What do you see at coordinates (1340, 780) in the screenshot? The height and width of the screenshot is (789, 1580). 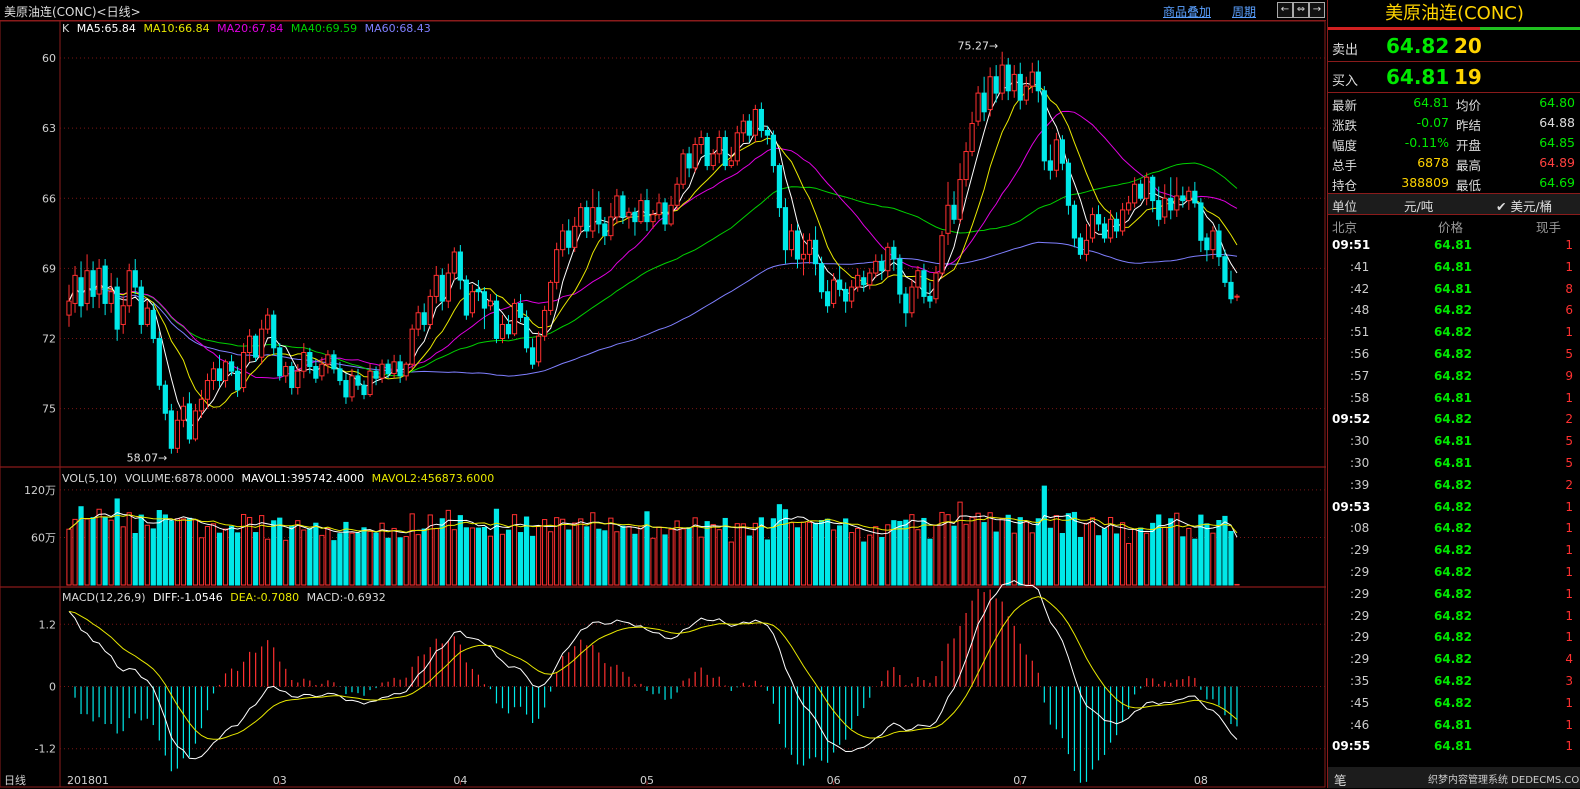 I see `tab-trades: 笔` at bounding box center [1340, 780].